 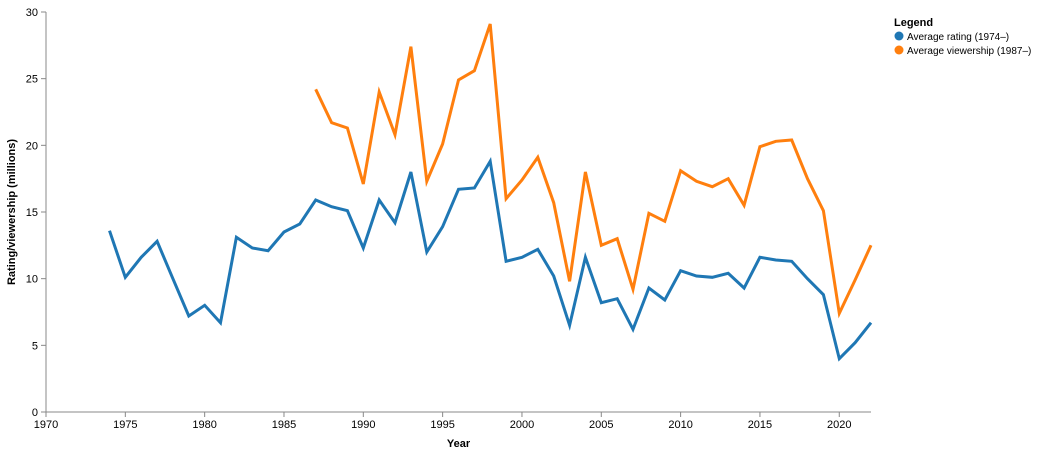 What do you see at coordinates (363, 425) in the screenshot?
I see `x-tick-label: 1990` at bounding box center [363, 425].